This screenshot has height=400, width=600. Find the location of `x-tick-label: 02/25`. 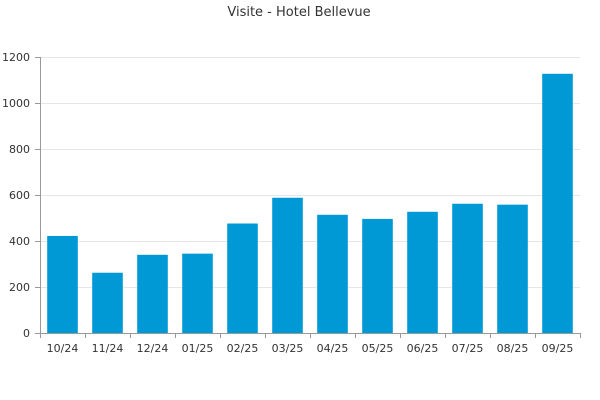

x-tick-label: 02/25 is located at coordinates (243, 348).